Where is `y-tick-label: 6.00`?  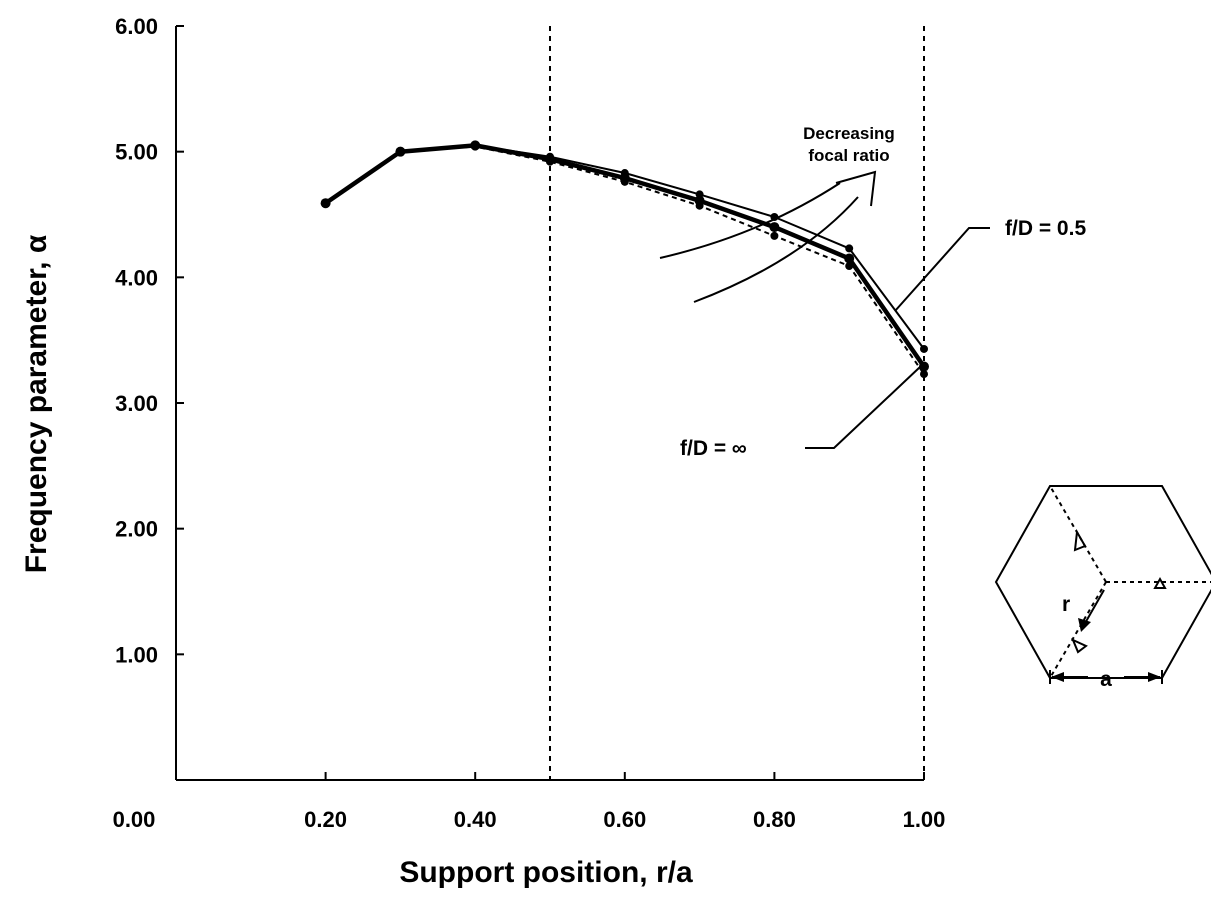
y-tick-label: 6.00 is located at coordinates (136, 26).